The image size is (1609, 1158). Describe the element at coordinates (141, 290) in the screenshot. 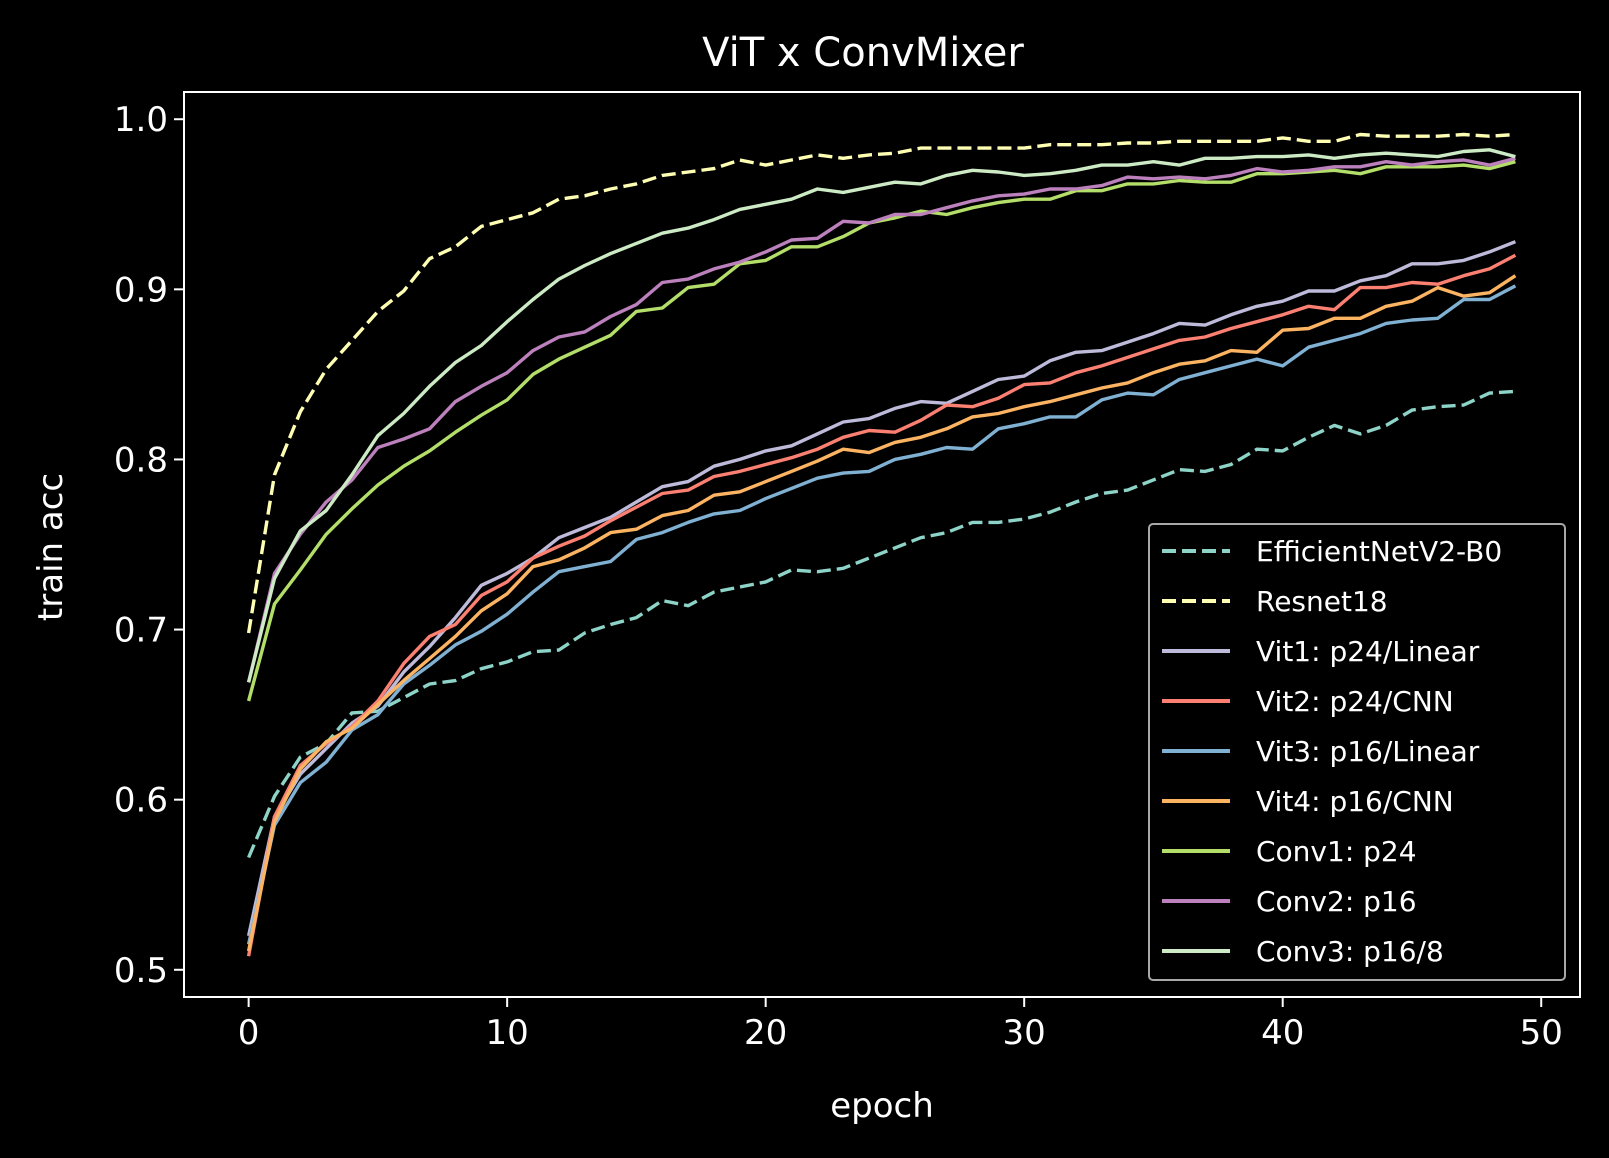

I see `y-tick-label: 0.9` at that location.